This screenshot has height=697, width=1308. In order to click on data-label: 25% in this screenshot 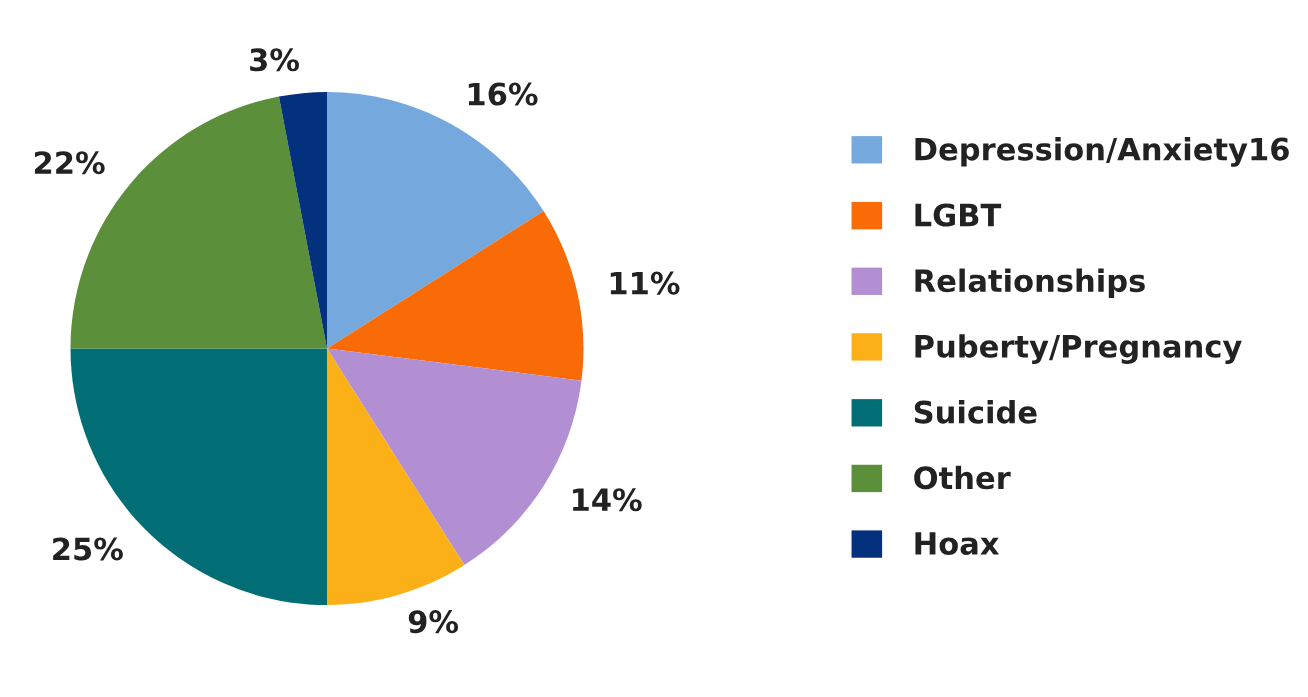, I will do `click(88, 549)`.